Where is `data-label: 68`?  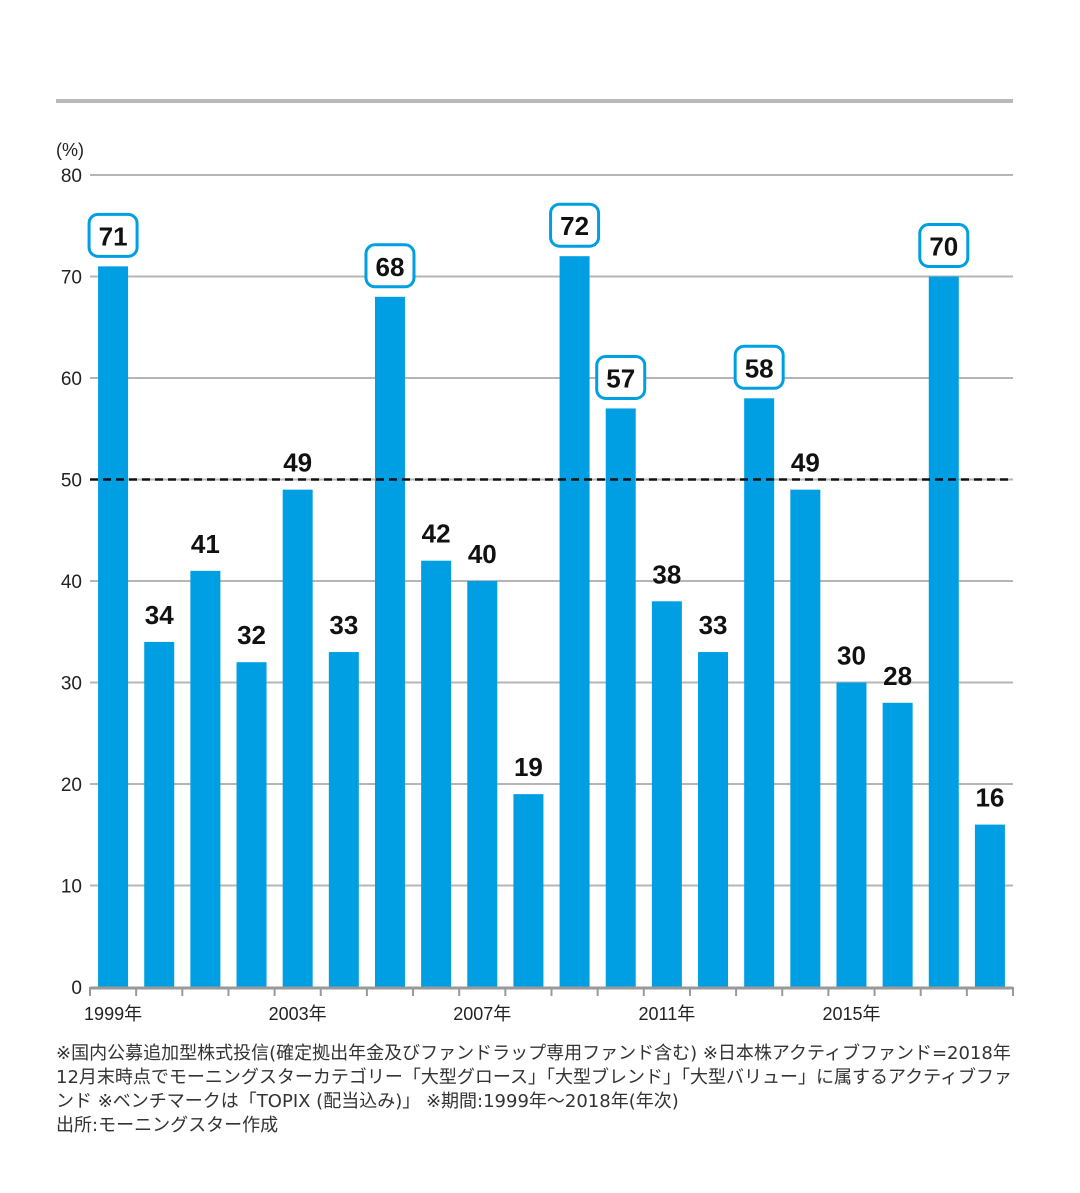 data-label: 68 is located at coordinates (390, 267).